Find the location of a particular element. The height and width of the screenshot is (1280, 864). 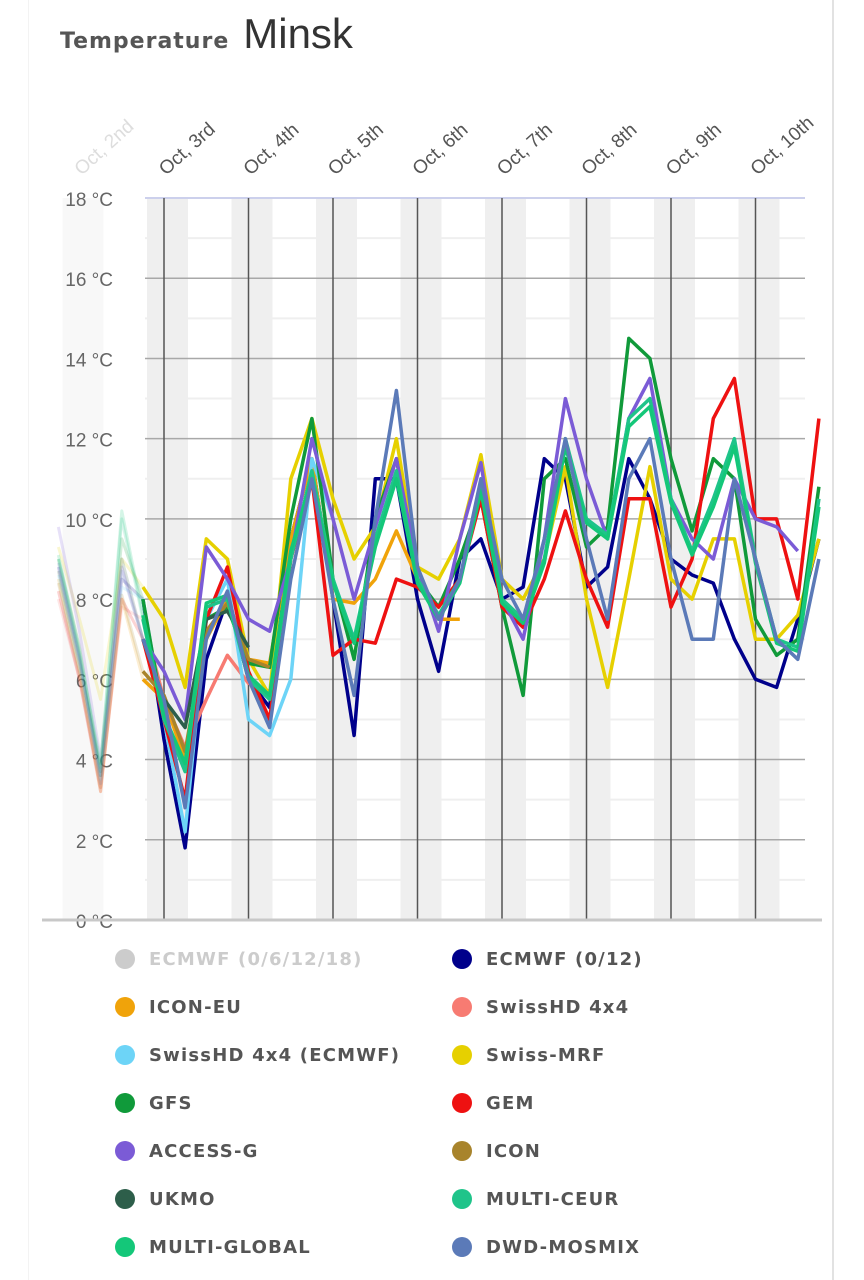

legend-label: UKMO is located at coordinates (182, 1199).